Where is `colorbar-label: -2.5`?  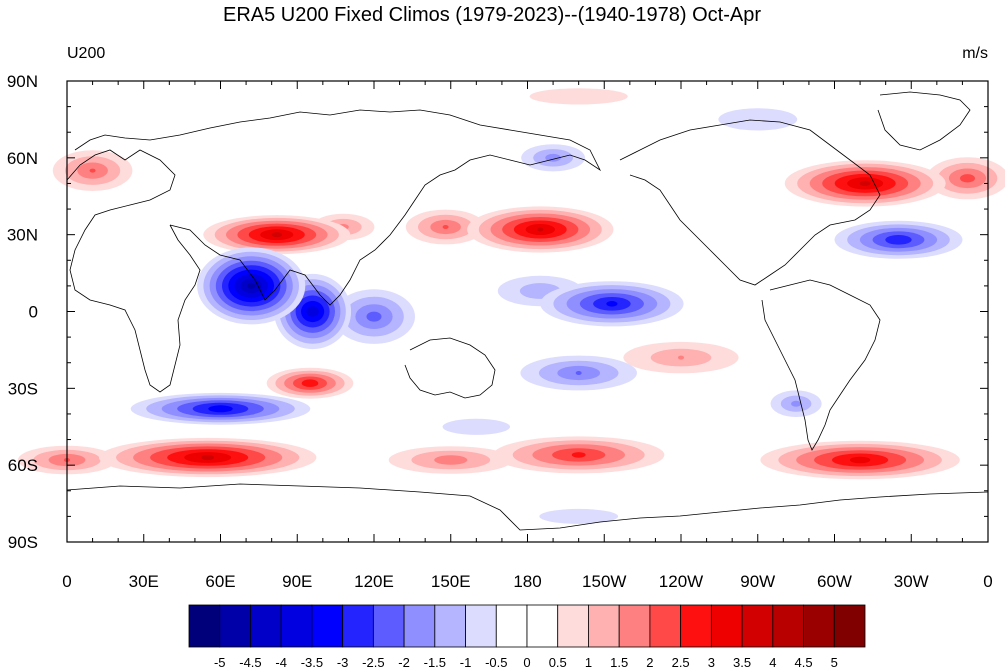 colorbar-label: -2.5 is located at coordinates (373, 662).